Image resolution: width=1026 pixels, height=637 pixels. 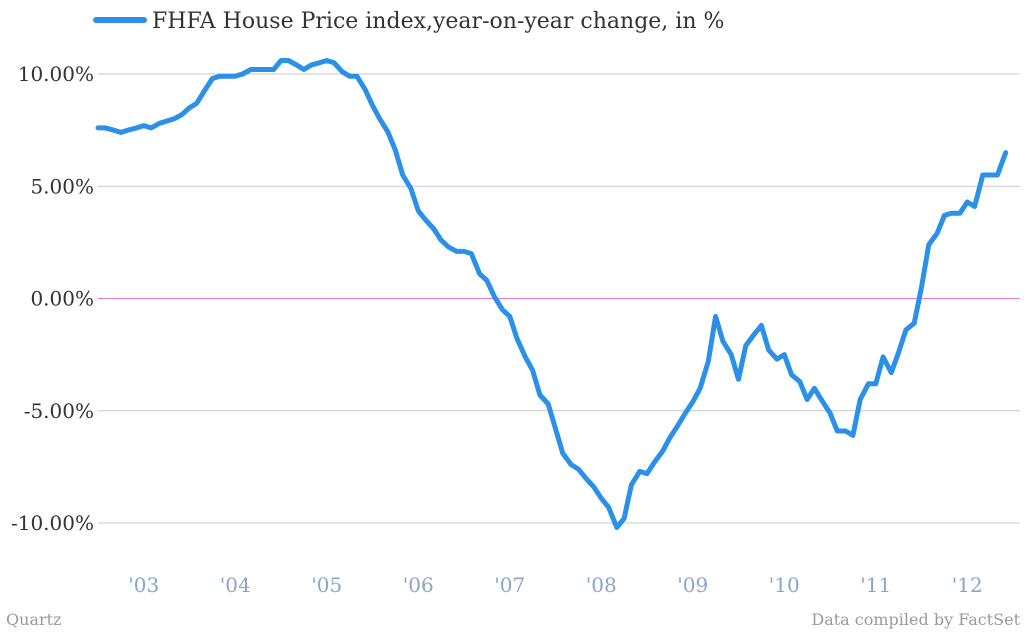 What do you see at coordinates (33, 619) in the screenshot?
I see `source-left: Quartz` at bounding box center [33, 619].